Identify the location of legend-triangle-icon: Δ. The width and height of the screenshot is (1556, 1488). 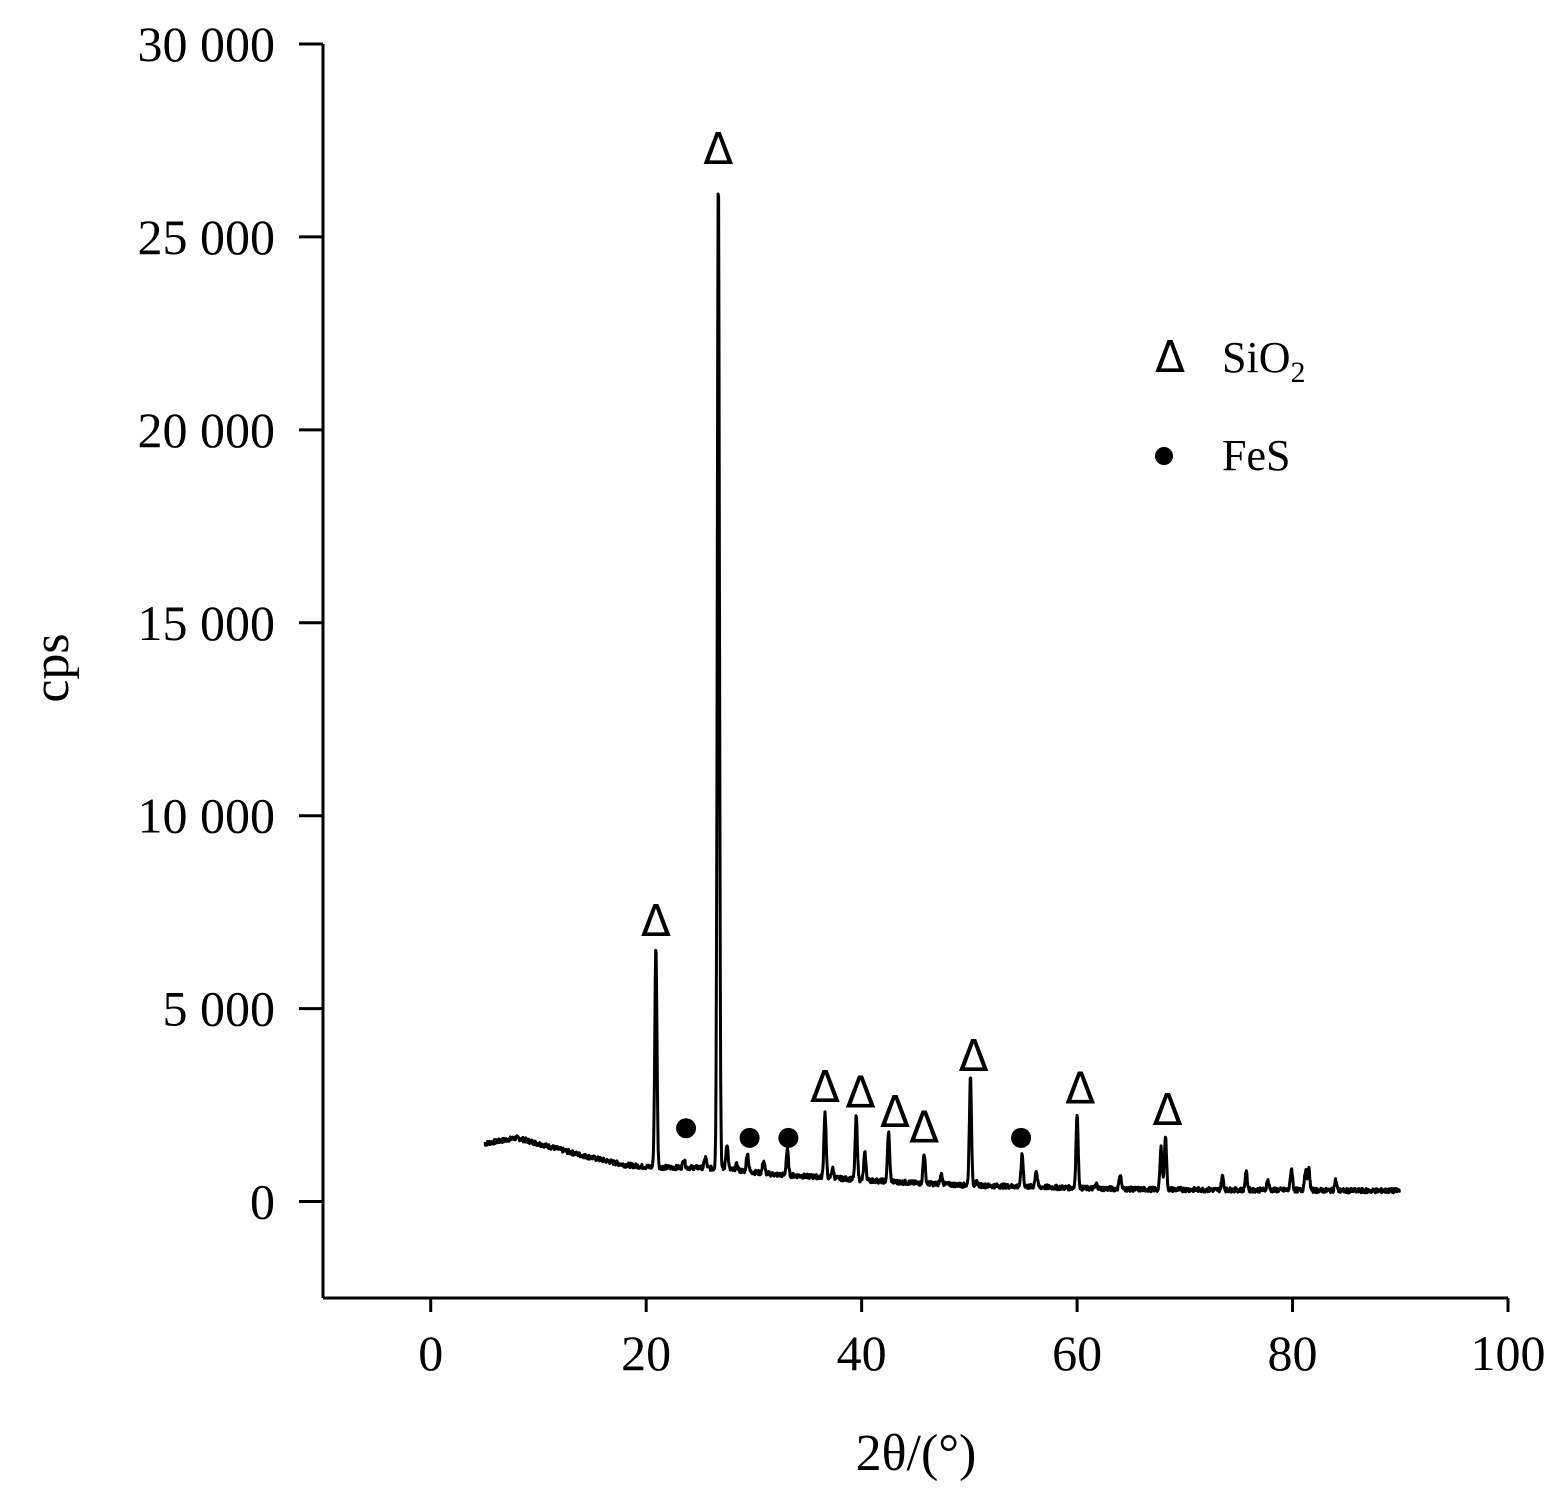
(1170, 357).